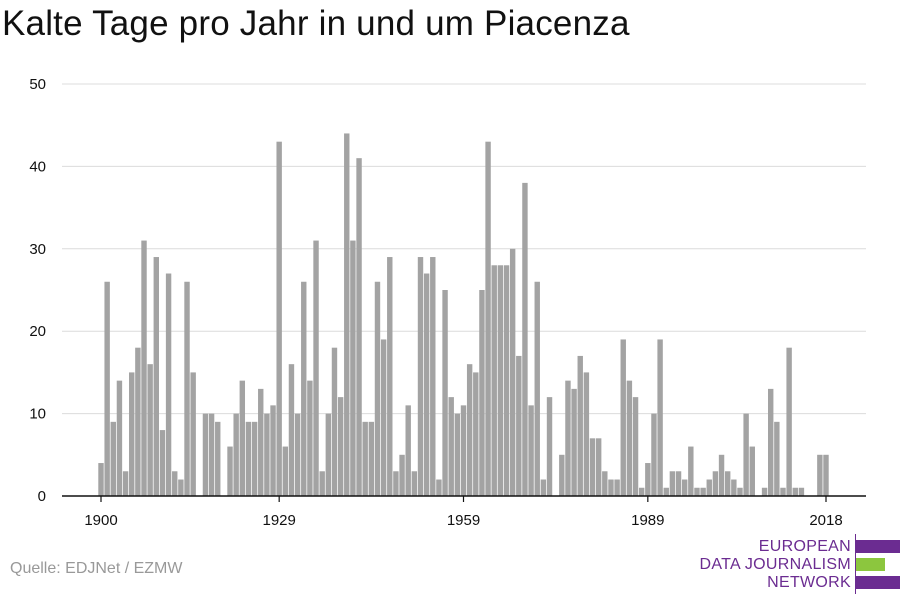 The image size is (900, 600). I want to click on bar-2006, so click(752, 471).